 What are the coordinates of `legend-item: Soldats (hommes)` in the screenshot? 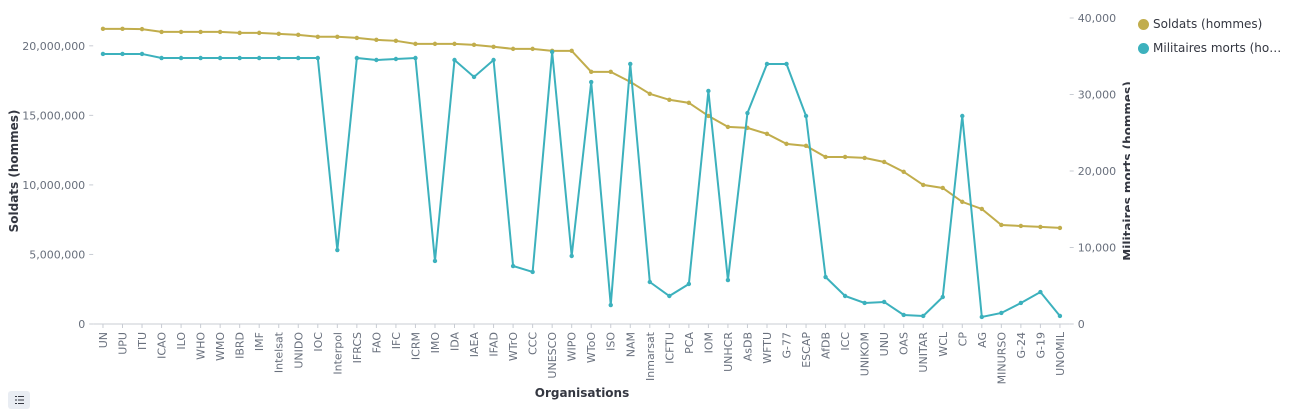 It's located at (1213, 24).